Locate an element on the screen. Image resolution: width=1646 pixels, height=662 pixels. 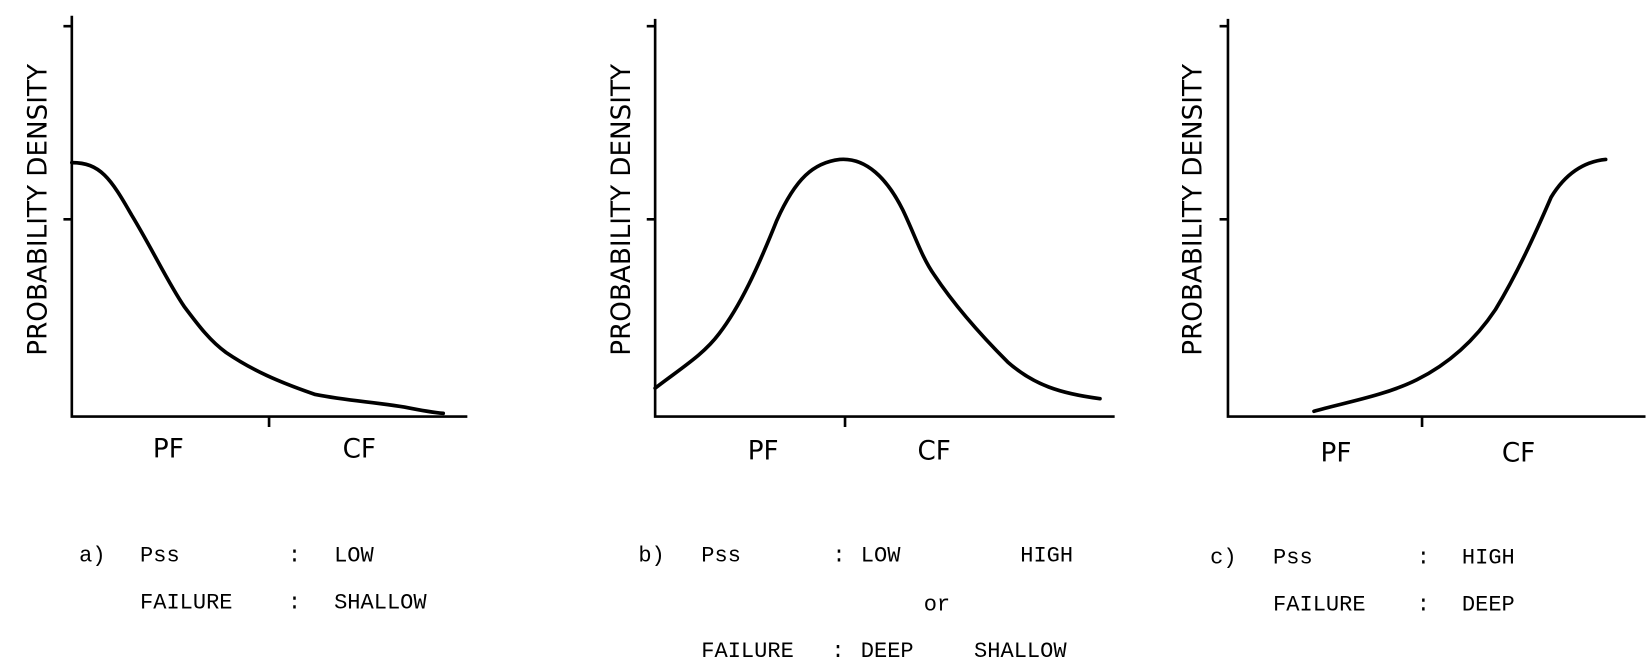
caption-text: or is located at coordinates (937, 605).